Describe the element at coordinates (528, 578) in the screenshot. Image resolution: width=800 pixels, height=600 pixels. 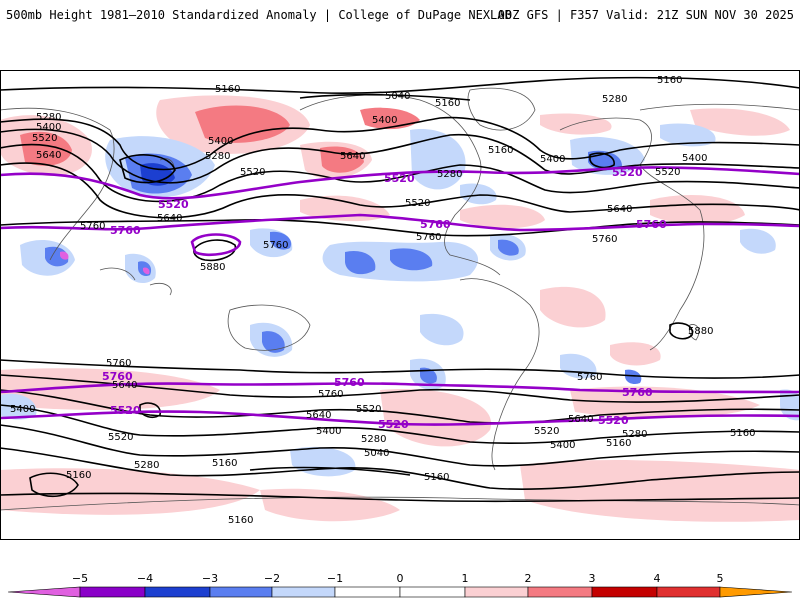
I see `colorbar-tick: 2` at that location.